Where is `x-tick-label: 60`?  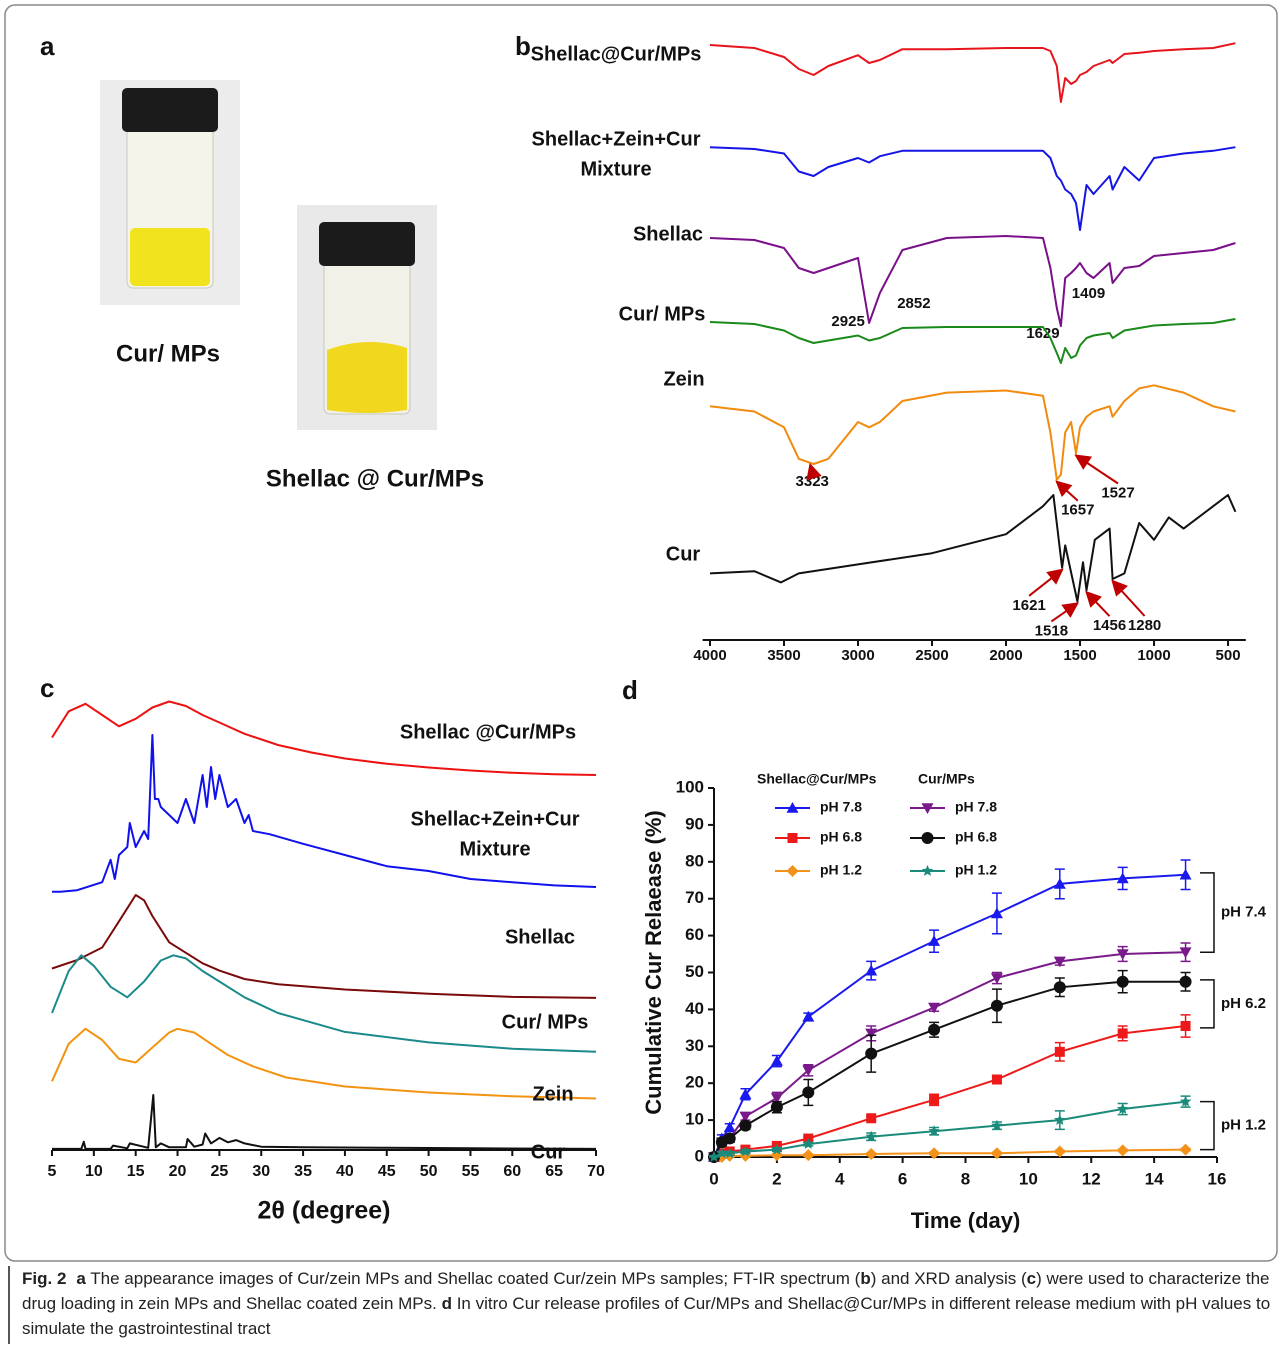
x-tick-label: 60 is located at coordinates (512, 1171).